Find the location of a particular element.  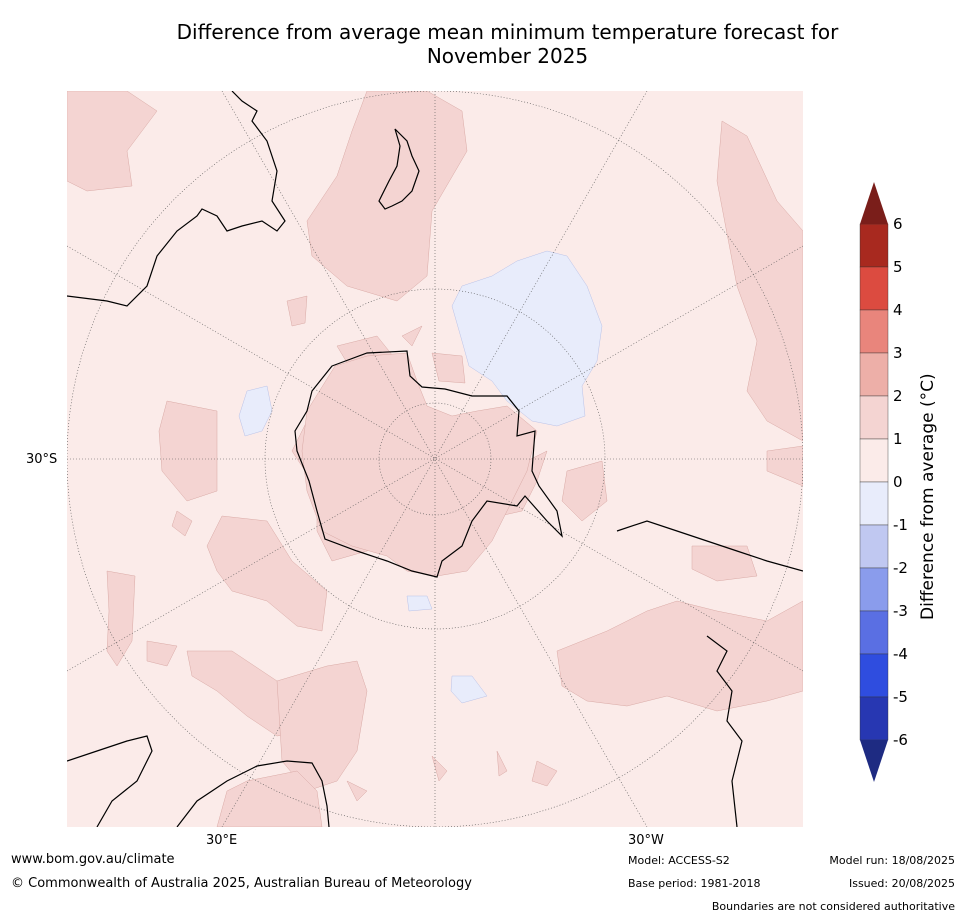

lon-label-30w: 30°W is located at coordinates (646, 840).